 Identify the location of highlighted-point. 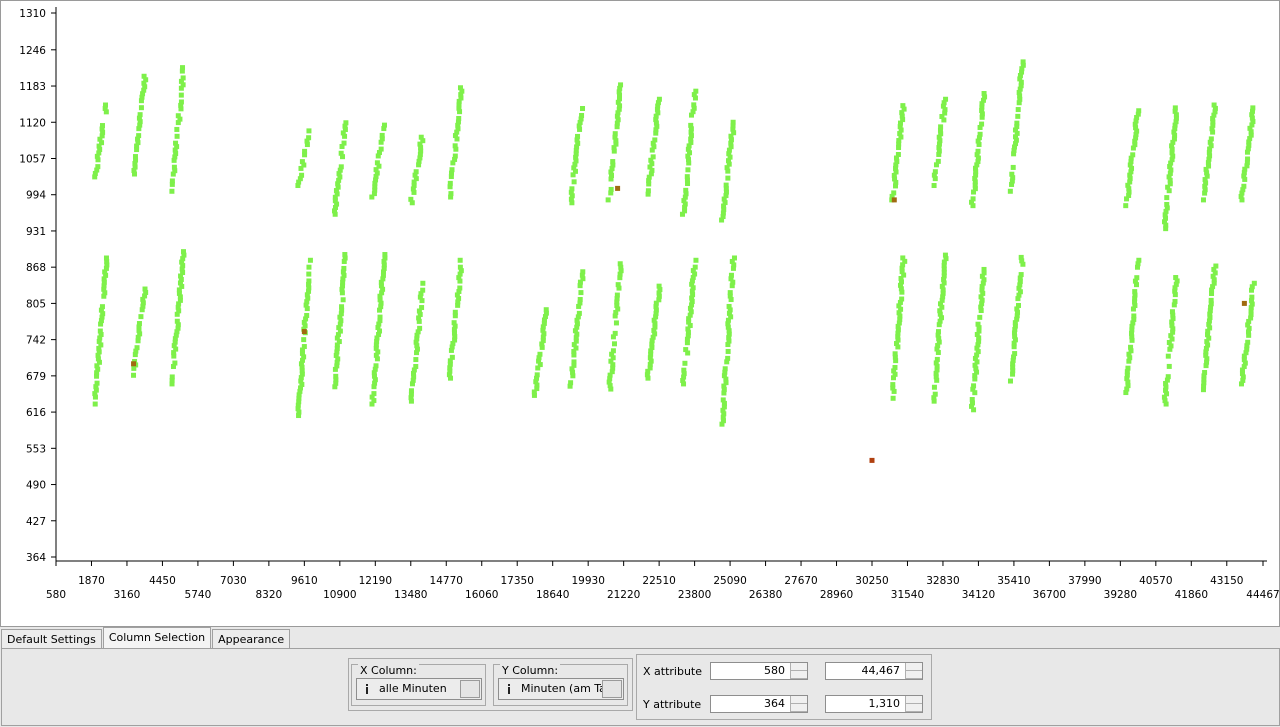
(1244, 303).